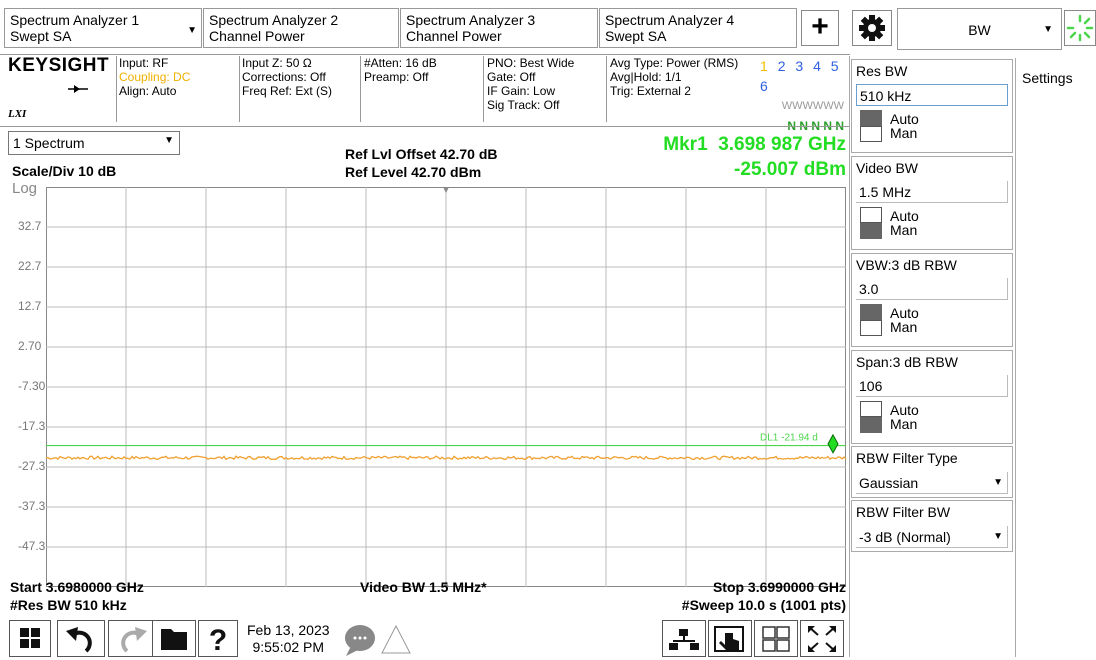 This screenshot has width=1096, height=660. Describe the element at coordinates (936, 320) in the screenshot. I see `vbw-rbw-auto-man-toggle: Auto Man` at that location.